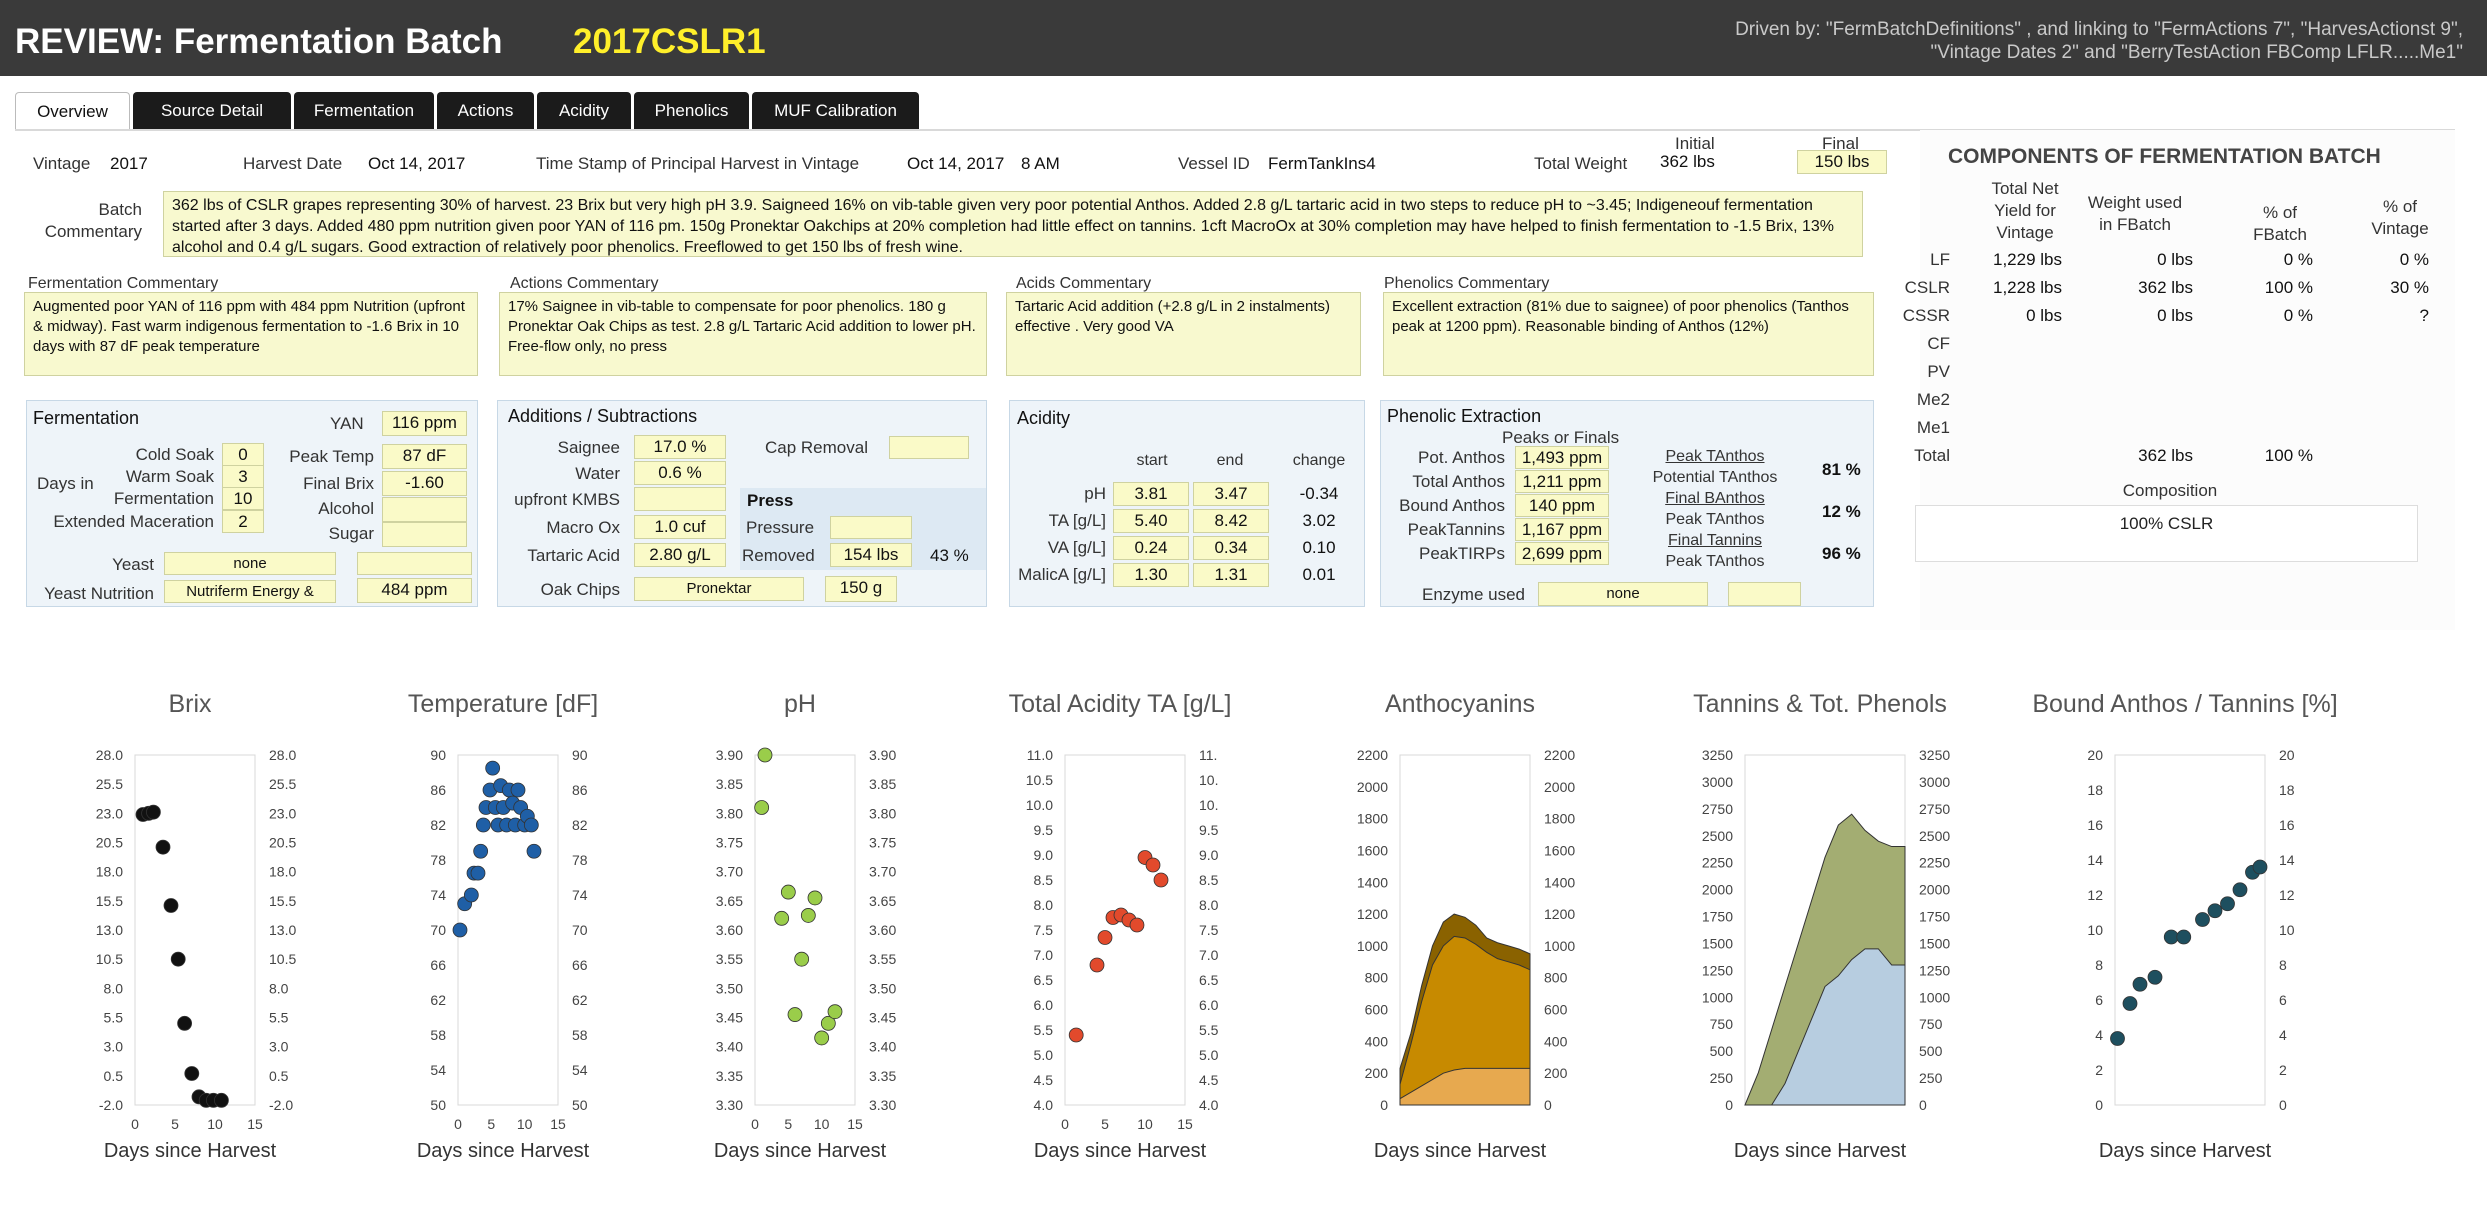 This screenshot has height=1209, width=2487. I want to click on acidity-row-label: MalicA [g/L], so click(1062, 574).